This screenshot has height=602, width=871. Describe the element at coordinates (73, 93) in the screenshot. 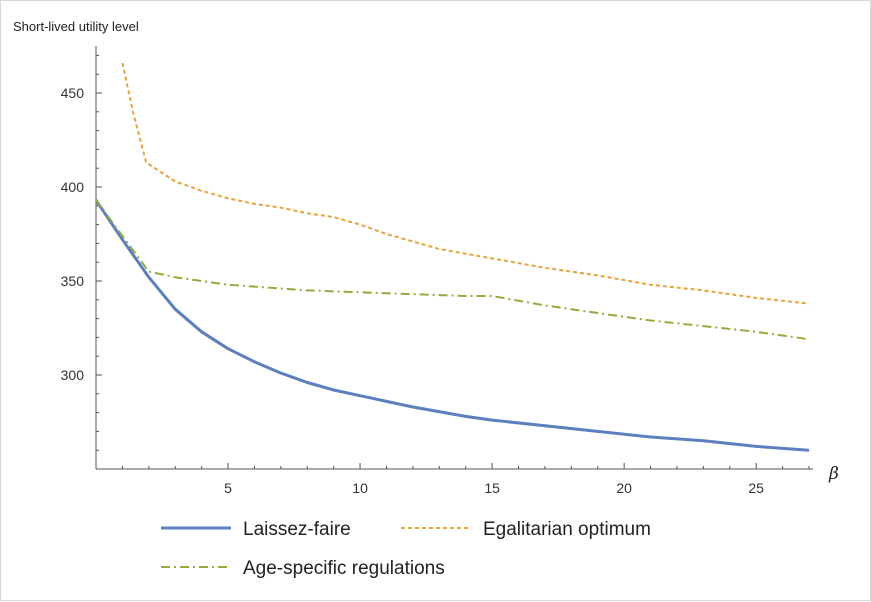

I see `y-tick-label: 450` at that location.